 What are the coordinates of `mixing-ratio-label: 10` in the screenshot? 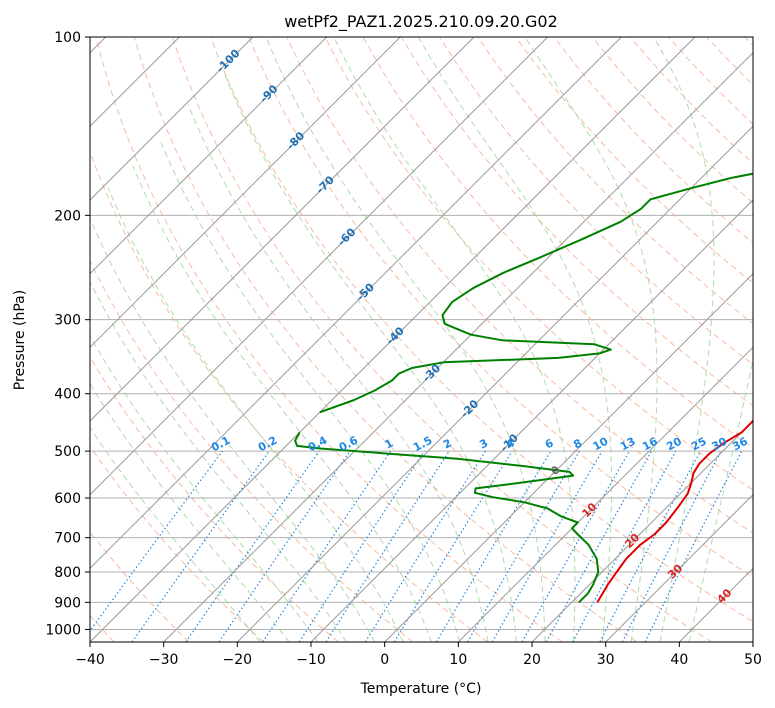 It's located at (601, 444).